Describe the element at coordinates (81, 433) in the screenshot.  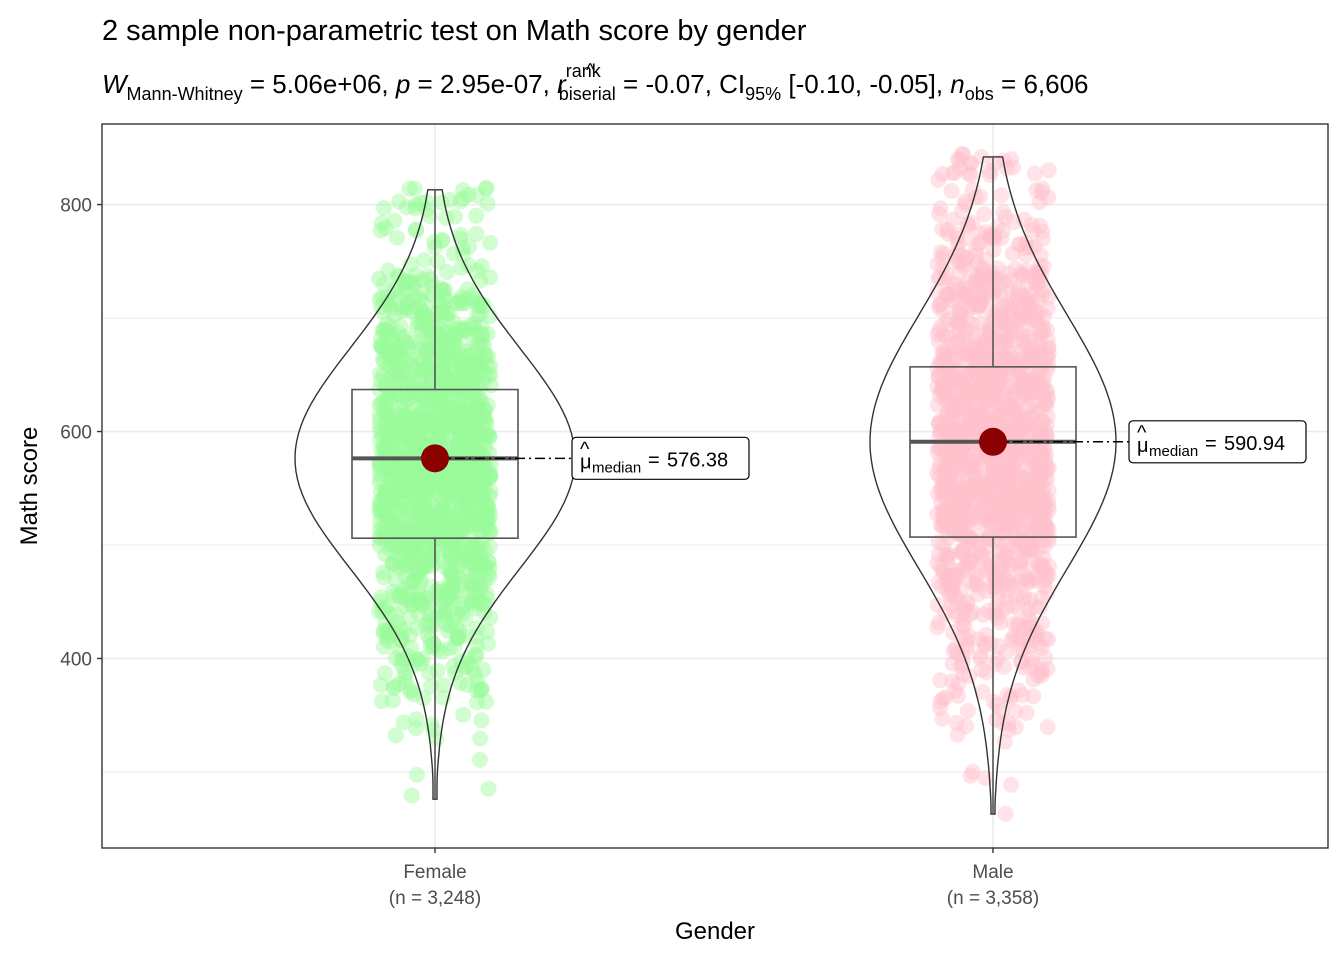
I see `y-axis: 400 600 800` at that location.